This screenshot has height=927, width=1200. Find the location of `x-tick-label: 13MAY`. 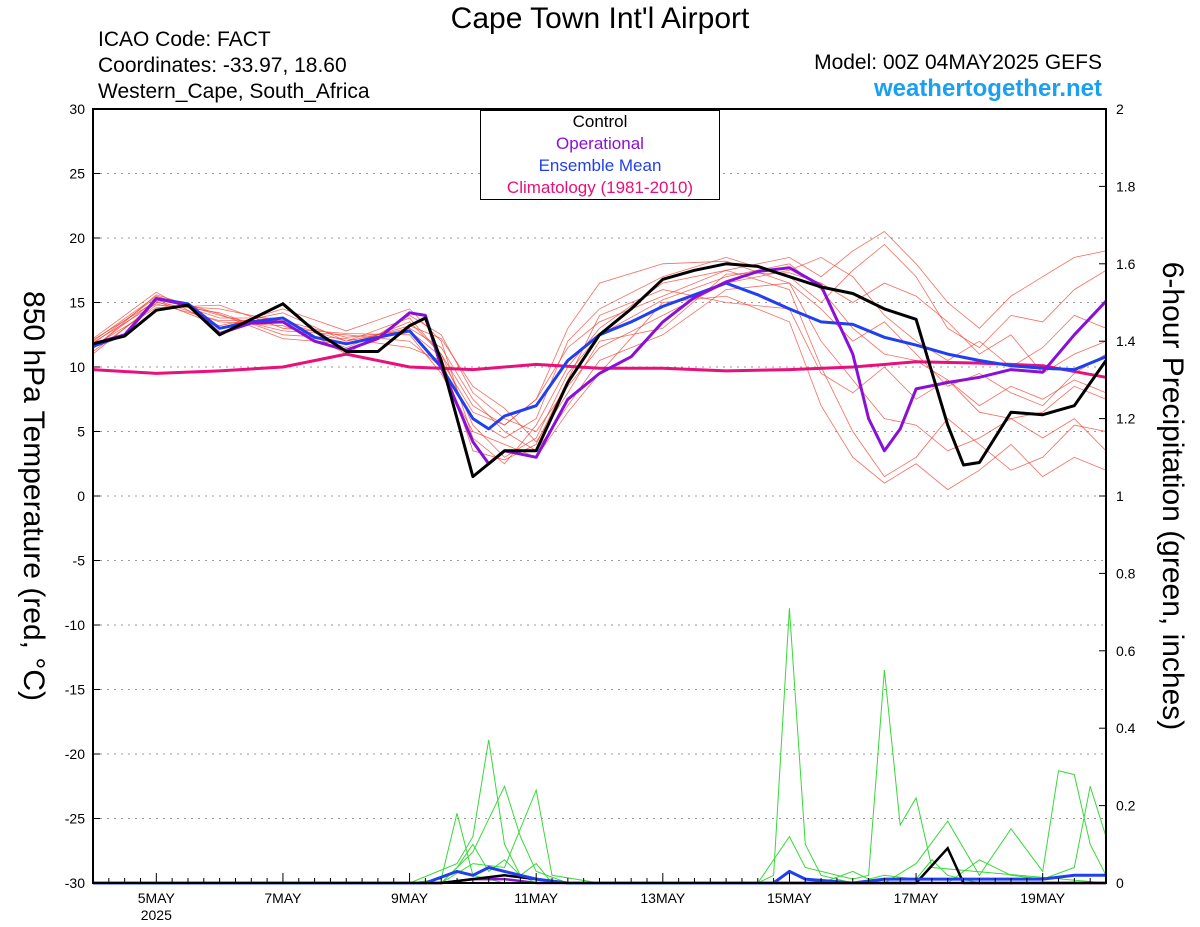

x-tick-label: 13MAY is located at coordinates (663, 898).